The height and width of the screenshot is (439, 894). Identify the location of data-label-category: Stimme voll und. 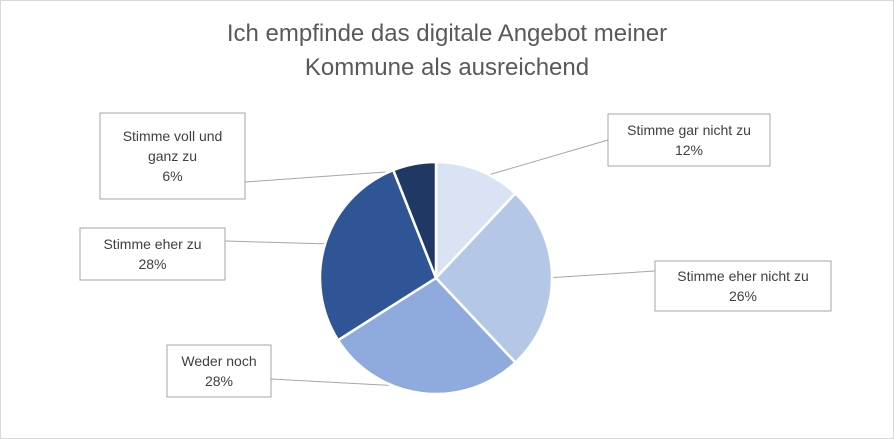
(173, 136).